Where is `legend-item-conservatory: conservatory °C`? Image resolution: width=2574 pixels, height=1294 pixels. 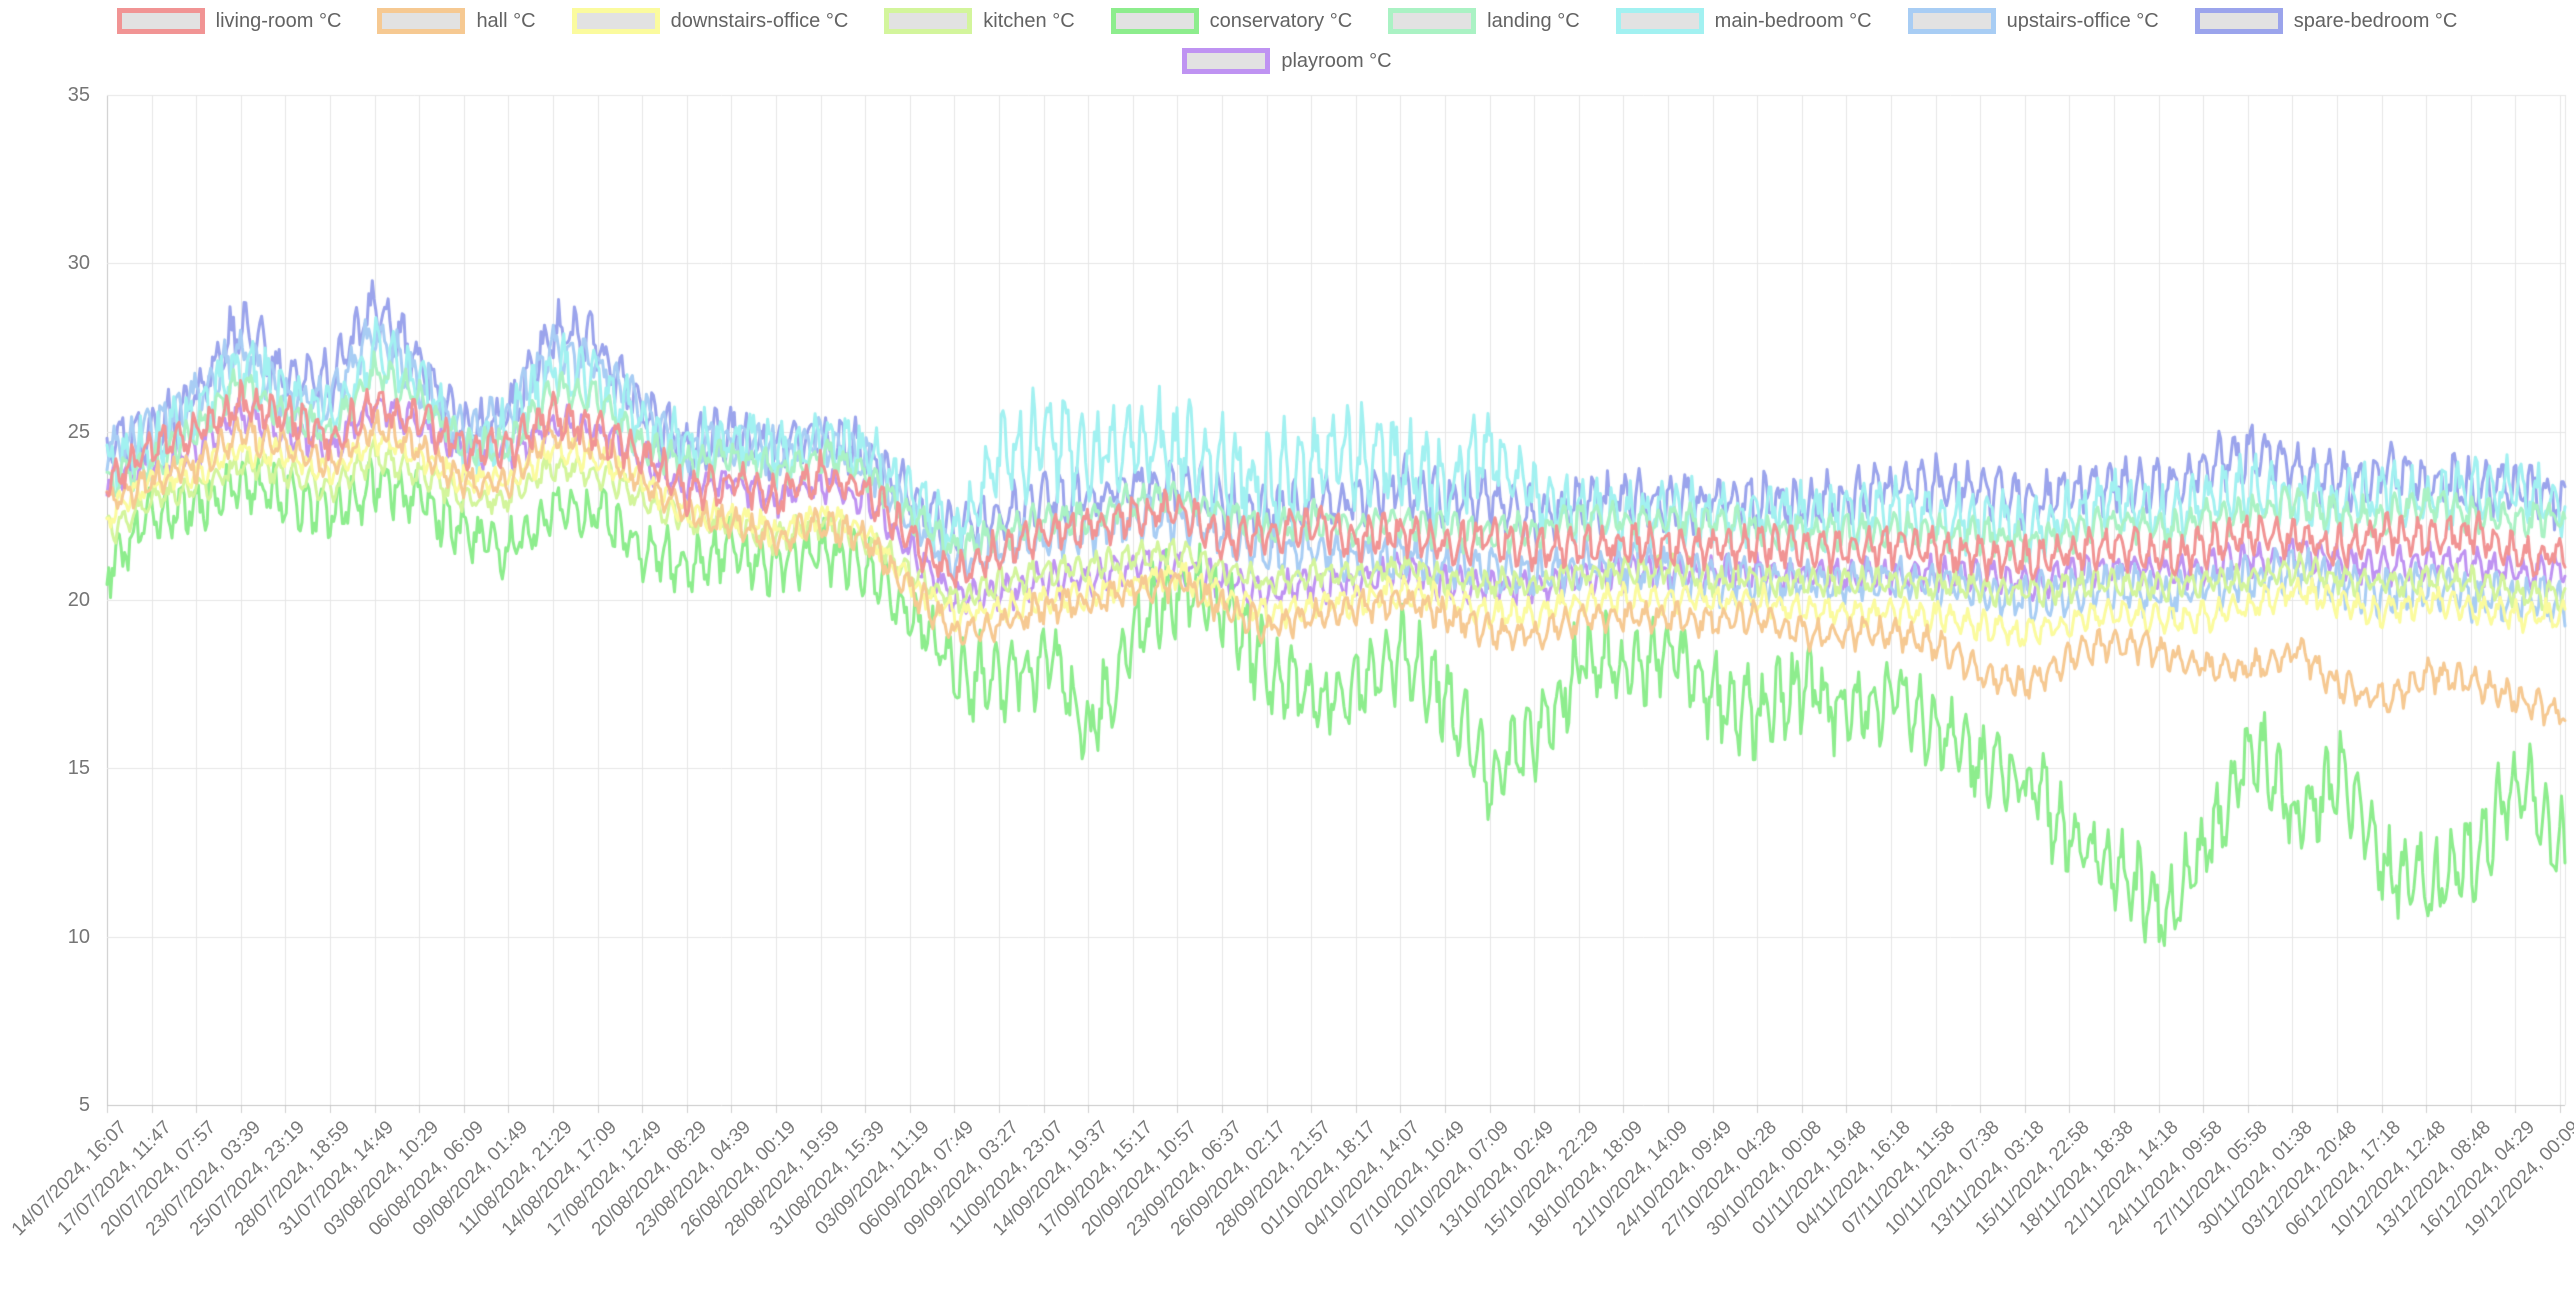
legend-item-conservatory: conservatory °C is located at coordinates (1231, 21).